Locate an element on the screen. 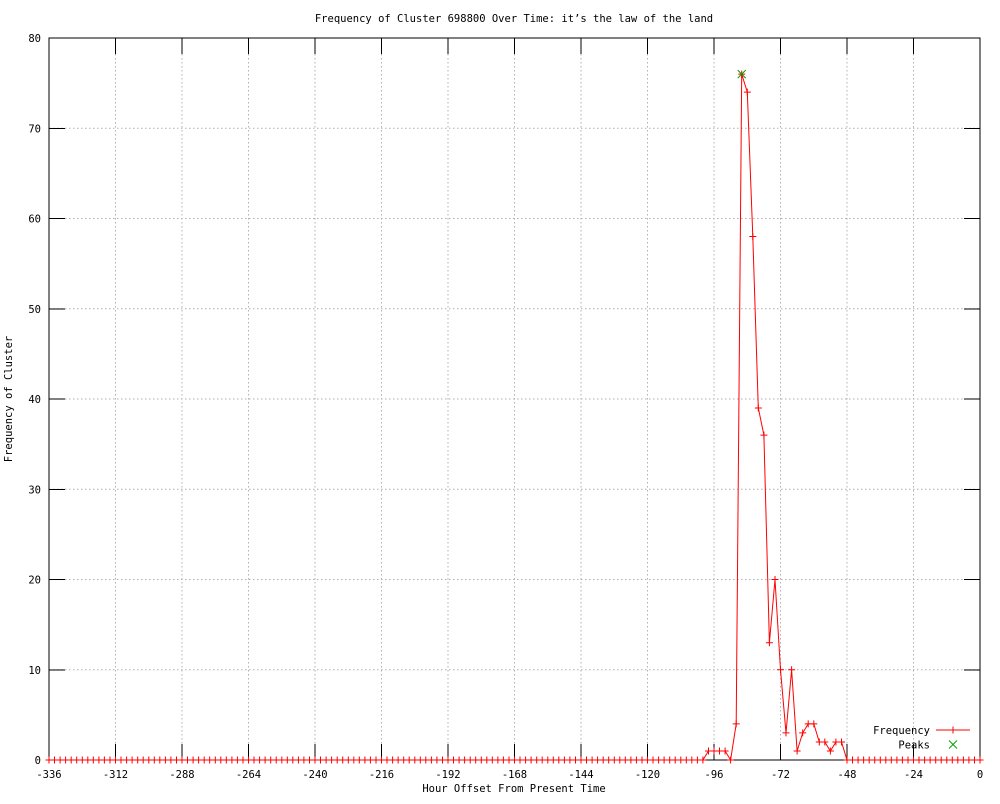 The width and height of the screenshot is (1000, 804). x-tick-label: -336 is located at coordinates (48, 775).